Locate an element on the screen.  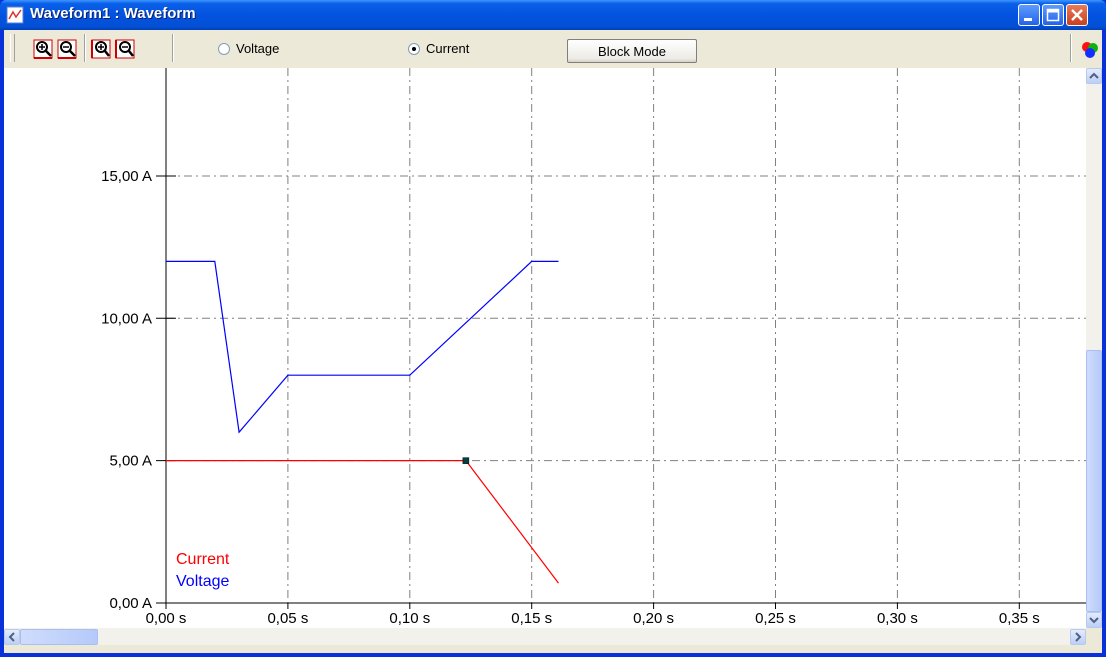
x-tick-label: 0,25 s is located at coordinates (775, 618).